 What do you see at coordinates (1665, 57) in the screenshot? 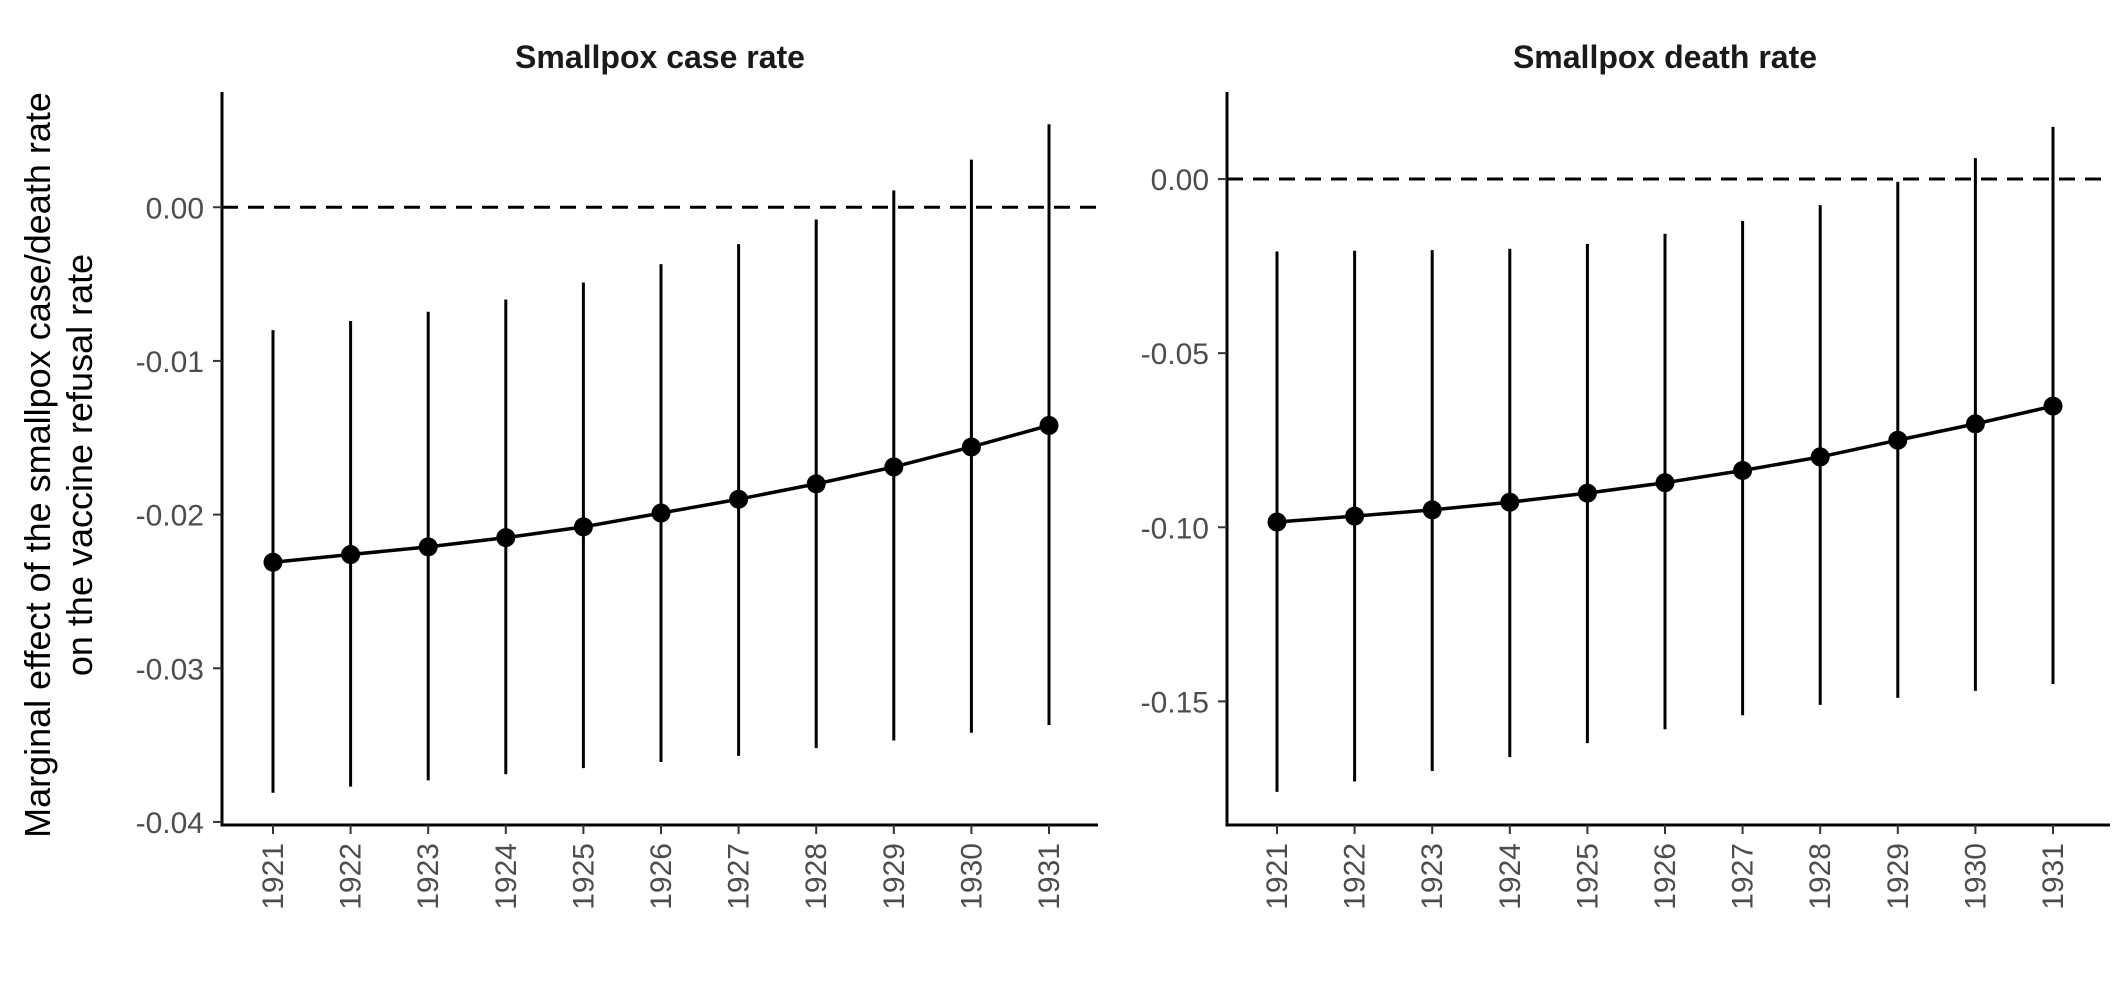
I see `panel-title: Smallpox death rate` at bounding box center [1665, 57].